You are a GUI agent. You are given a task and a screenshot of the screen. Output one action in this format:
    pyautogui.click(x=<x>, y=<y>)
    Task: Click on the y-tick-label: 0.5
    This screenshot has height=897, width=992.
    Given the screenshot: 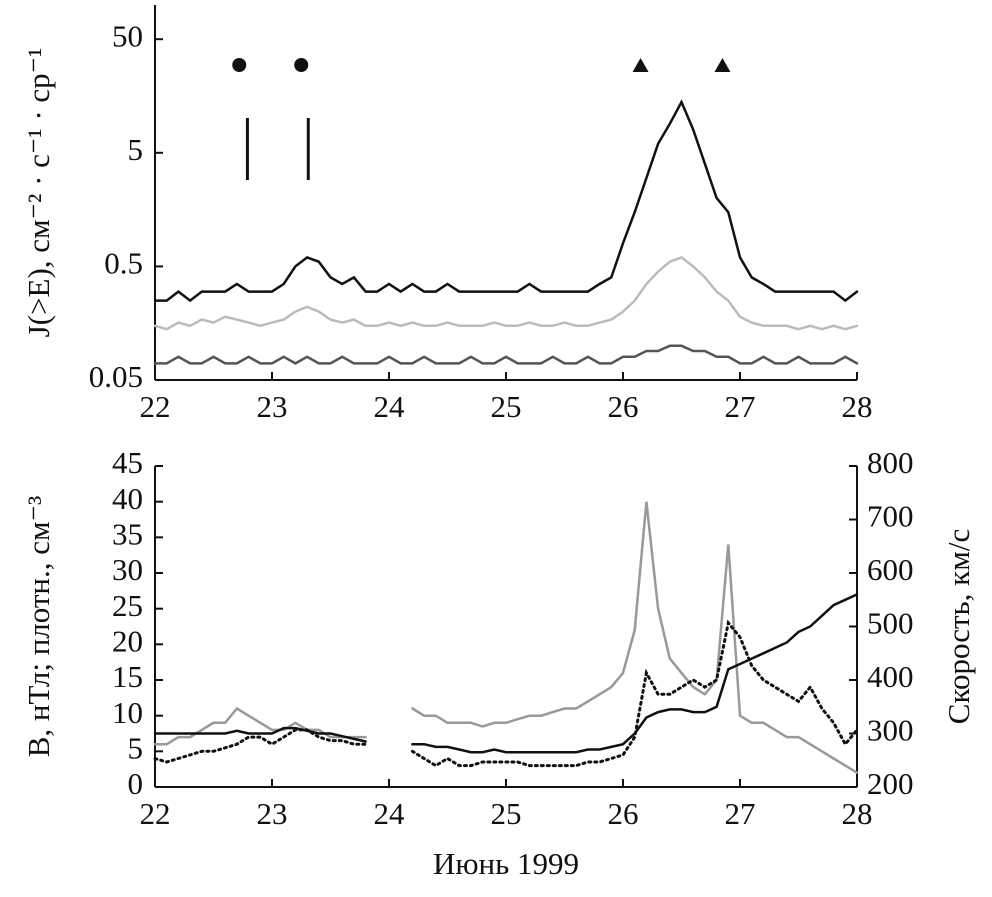 What is the action you would take?
    pyautogui.click(x=123, y=263)
    